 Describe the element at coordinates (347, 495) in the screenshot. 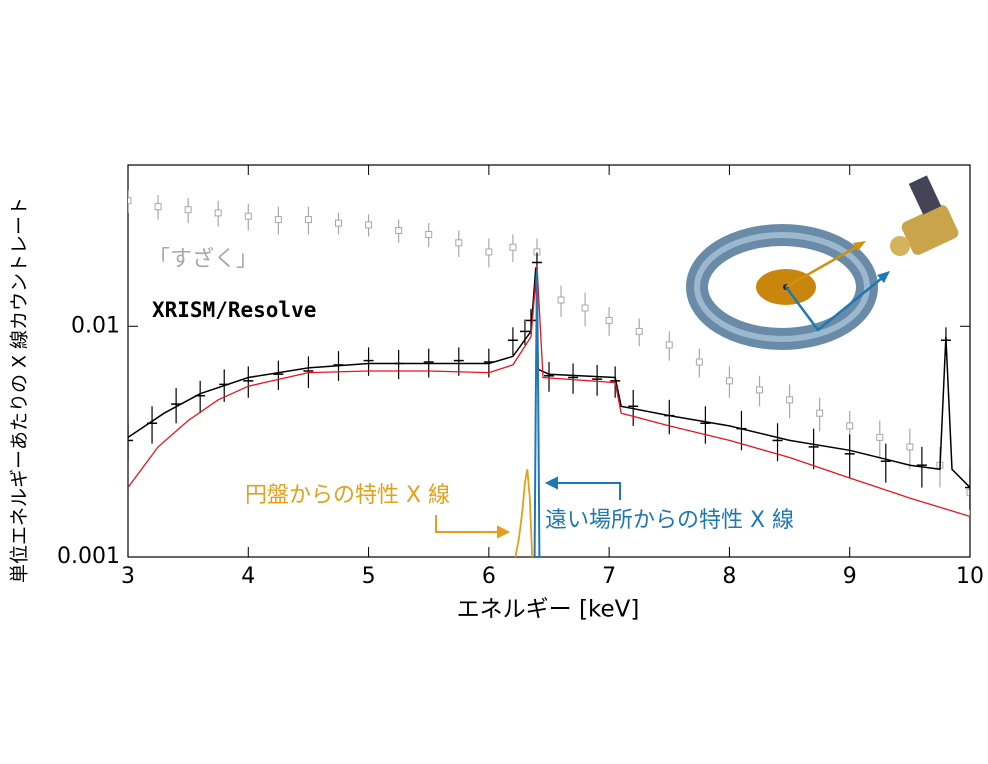

I see `series-label: 円盤からの特性 X 線` at that location.